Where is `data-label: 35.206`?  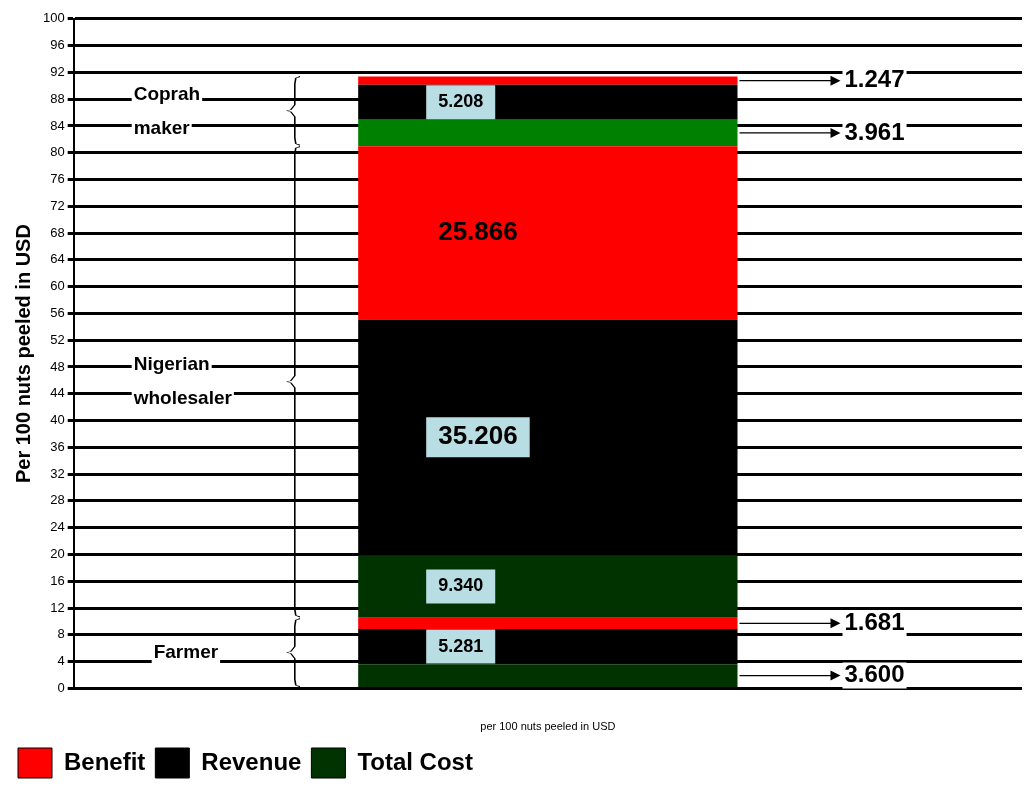
data-label: 35.206 is located at coordinates (478, 435).